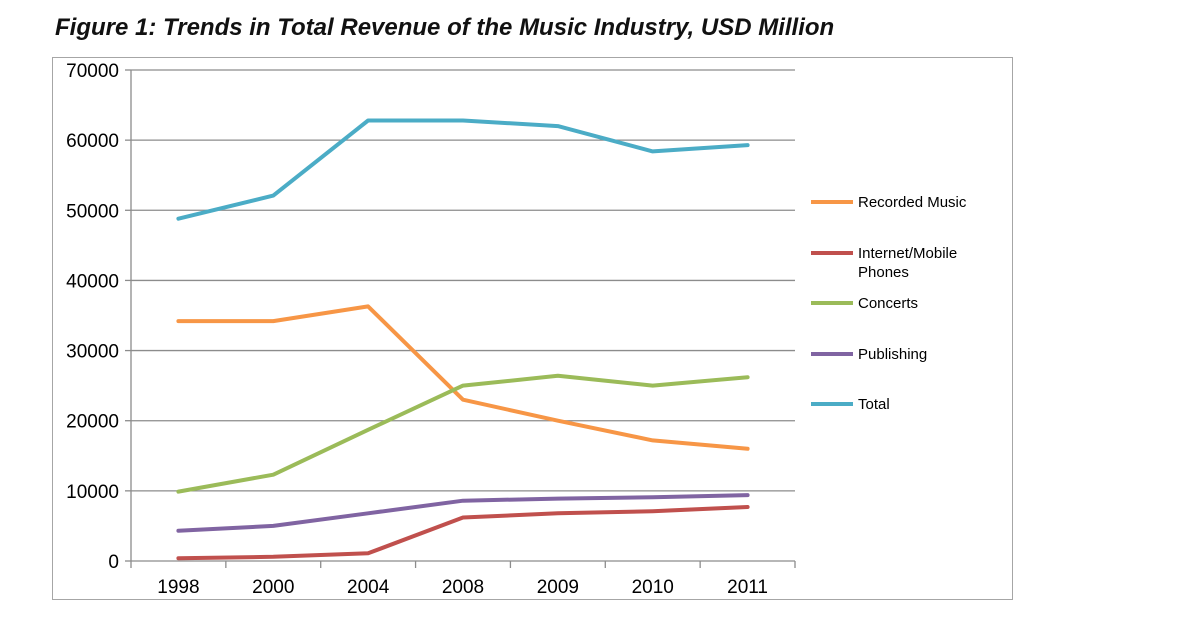 The height and width of the screenshot is (630, 1200). I want to click on legend-label: Recorded Music, so click(912, 202).